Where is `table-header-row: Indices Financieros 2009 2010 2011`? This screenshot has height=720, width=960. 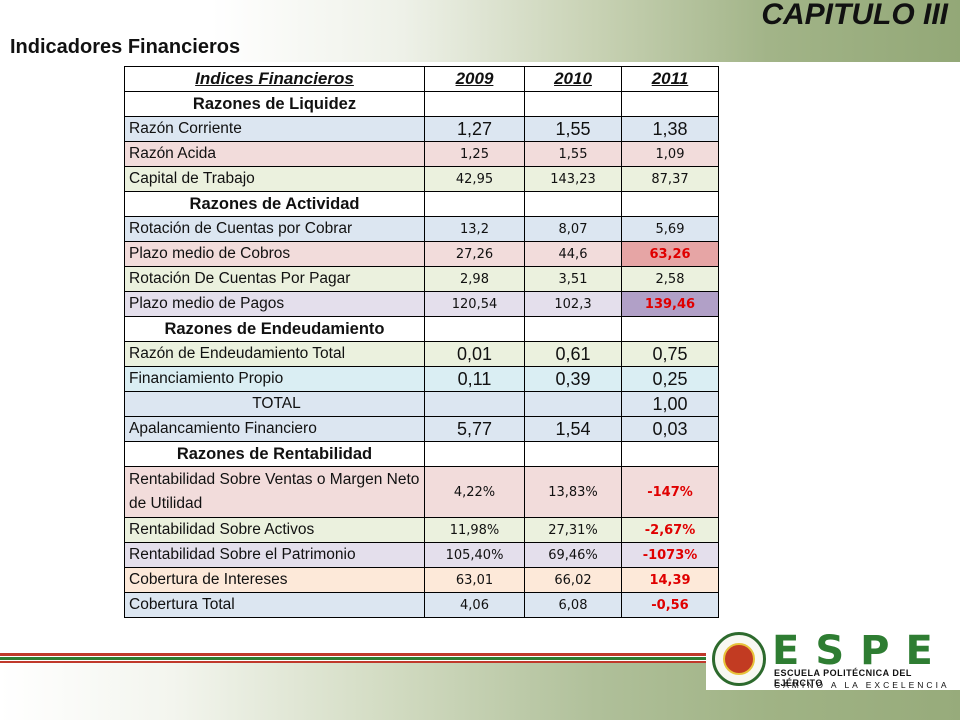
table-header-row: Indices Financieros 2009 2010 2011 is located at coordinates (421, 79).